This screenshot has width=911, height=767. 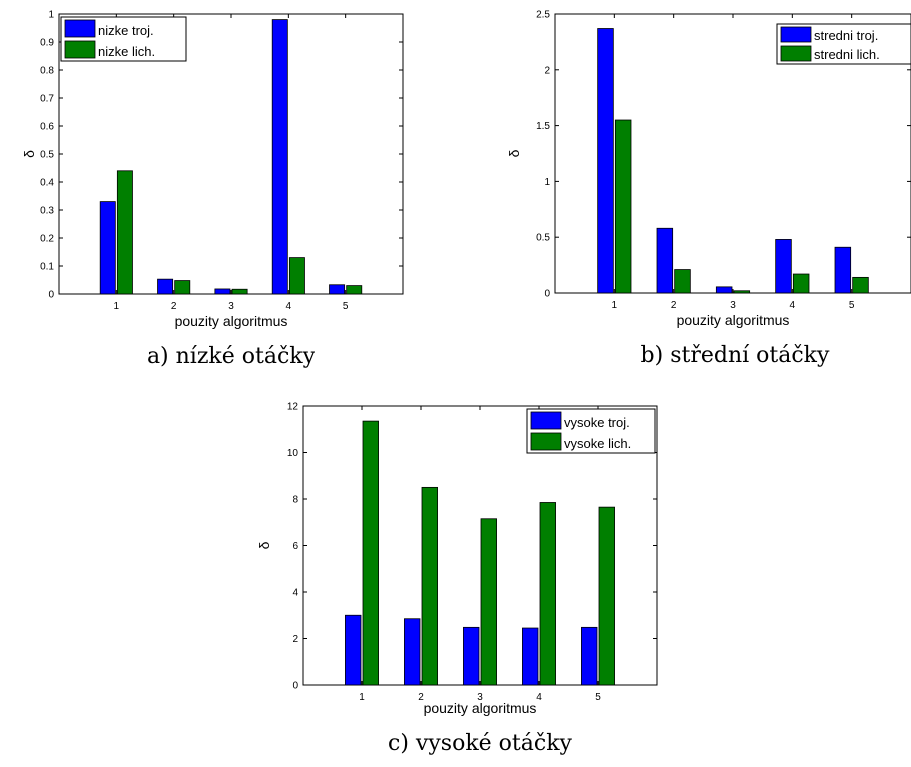 What do you see at coordinates (591, 431) in the screenshot?
I see `legend: vysoke troj. vysoke lich.` at bounding box center [591, 431].